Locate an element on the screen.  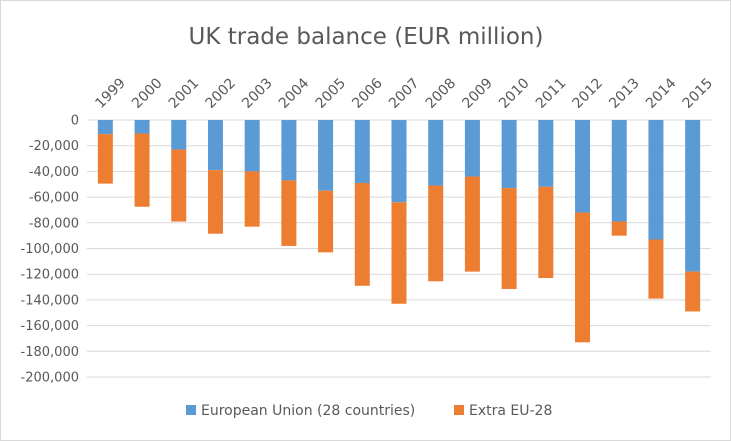
y-tick-label: -200,000 is located at coordinates (50, 378).